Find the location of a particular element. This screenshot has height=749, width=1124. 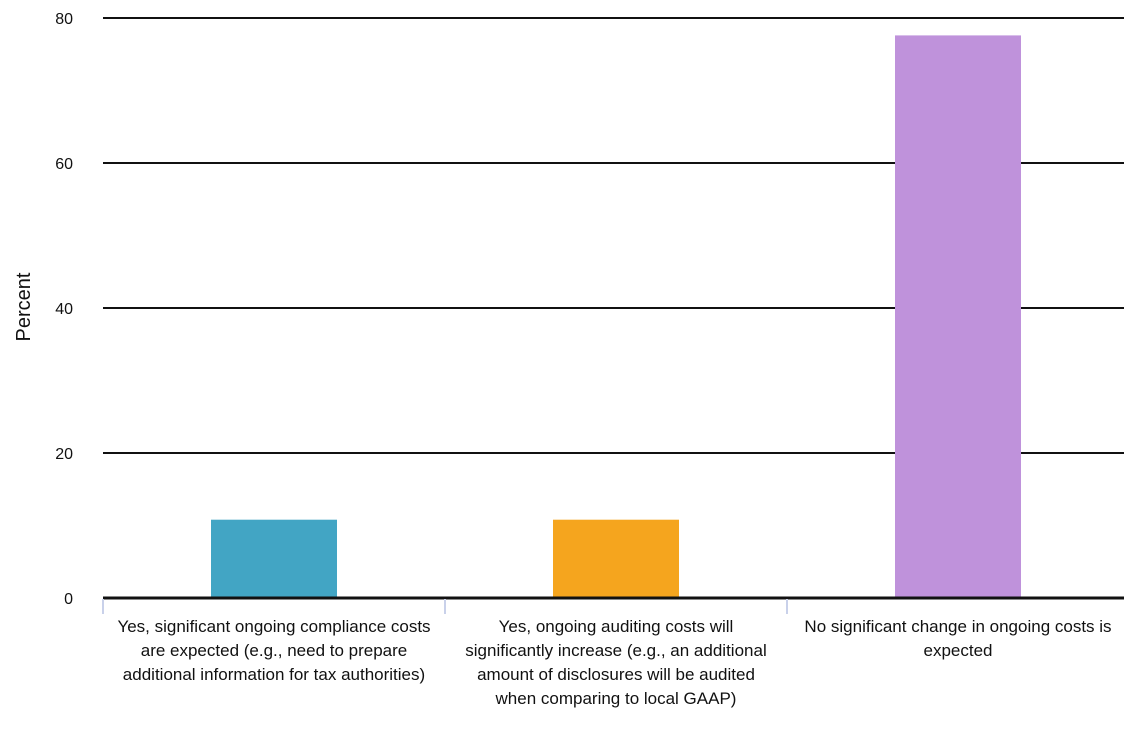

y-tick-label: 40 is located at coordinates (64, 309).